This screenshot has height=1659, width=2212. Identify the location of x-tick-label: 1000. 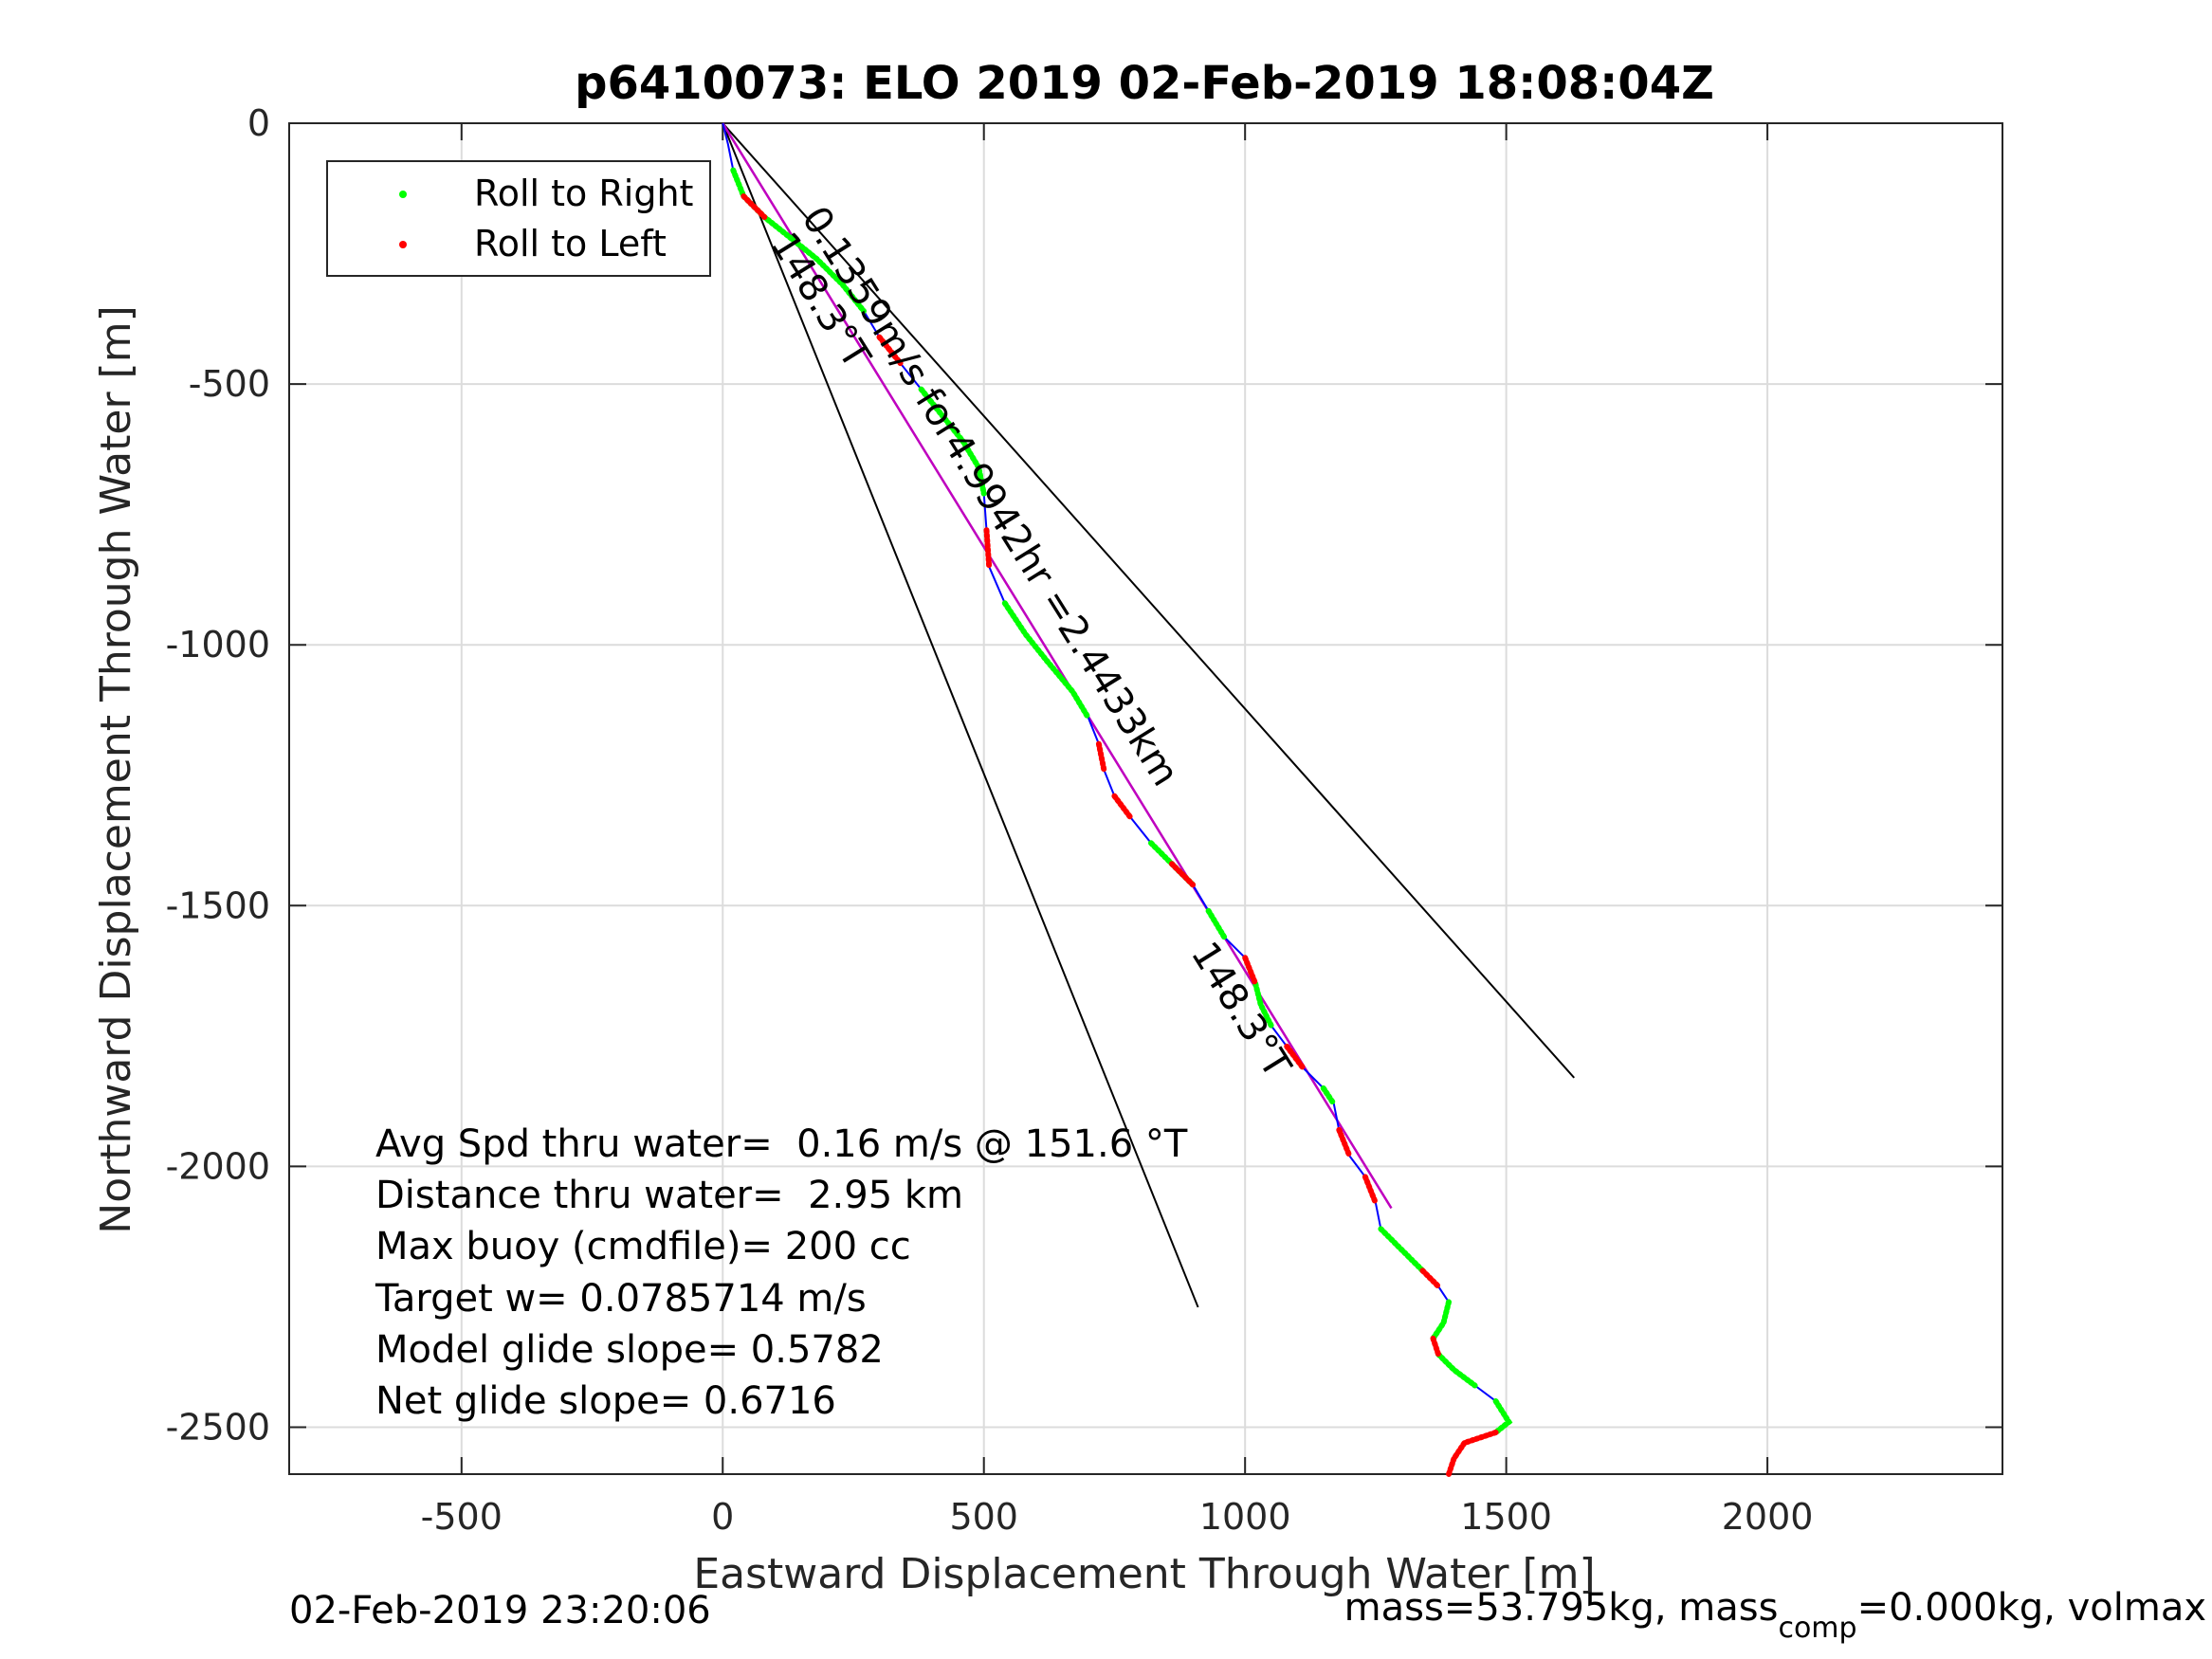
(1245, 1517).